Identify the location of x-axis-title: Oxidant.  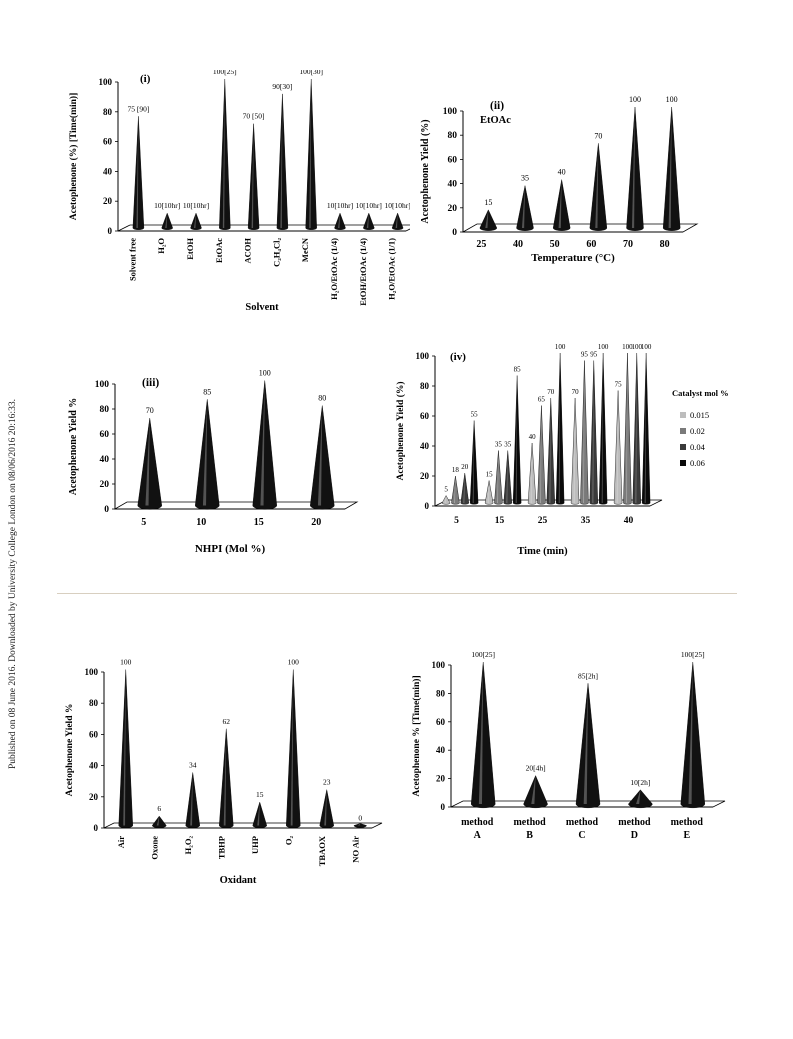
(238, 880).